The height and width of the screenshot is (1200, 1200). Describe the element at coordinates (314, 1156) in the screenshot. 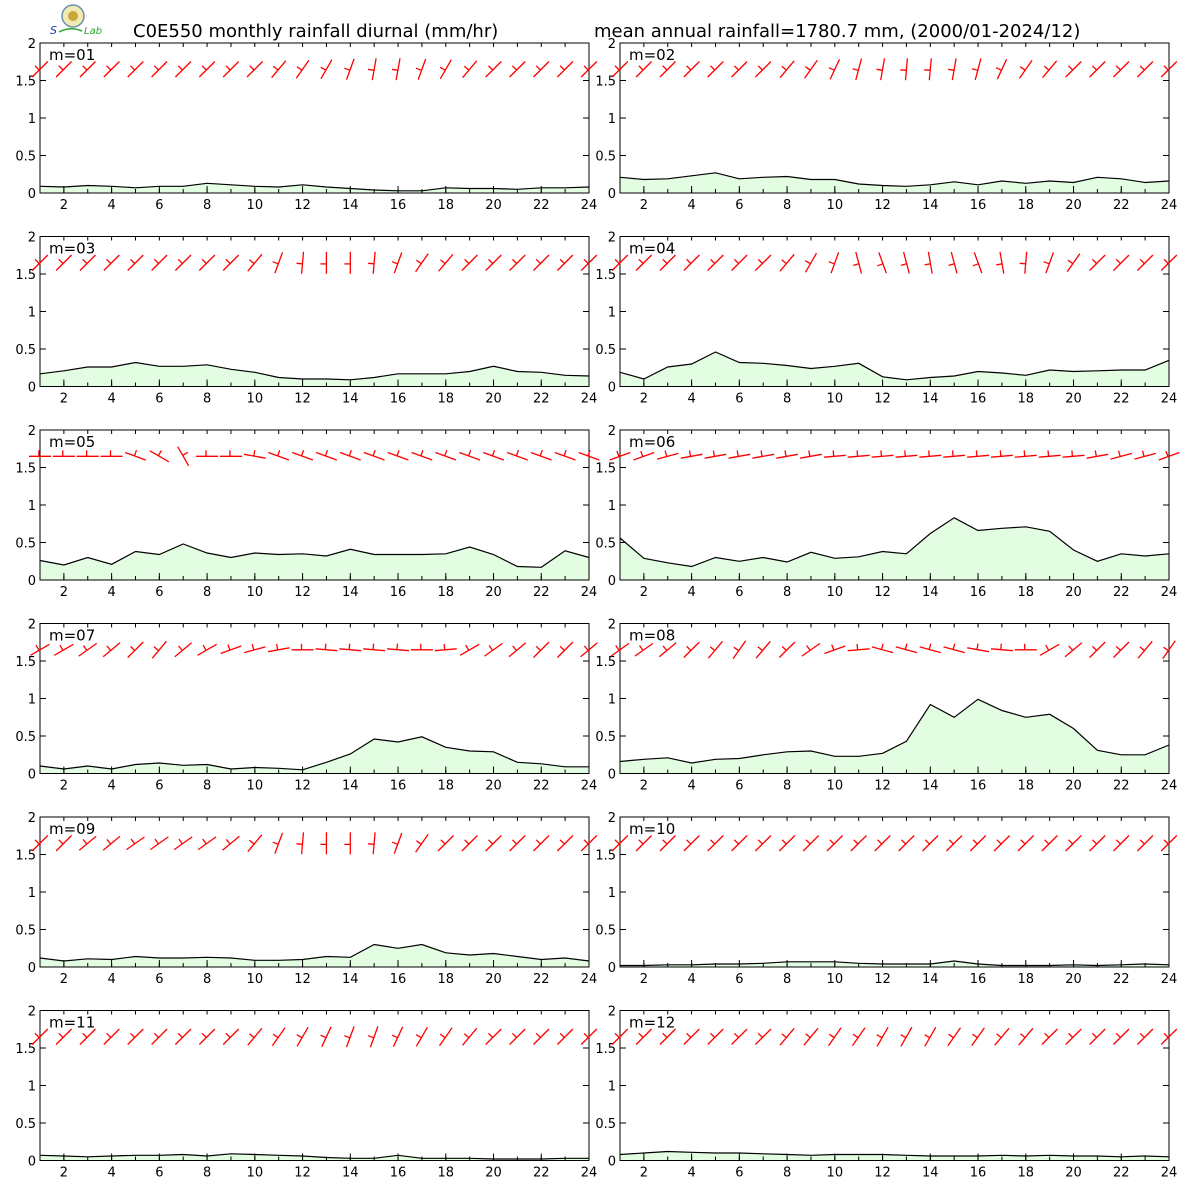

I see `rainfall-line` at that location.